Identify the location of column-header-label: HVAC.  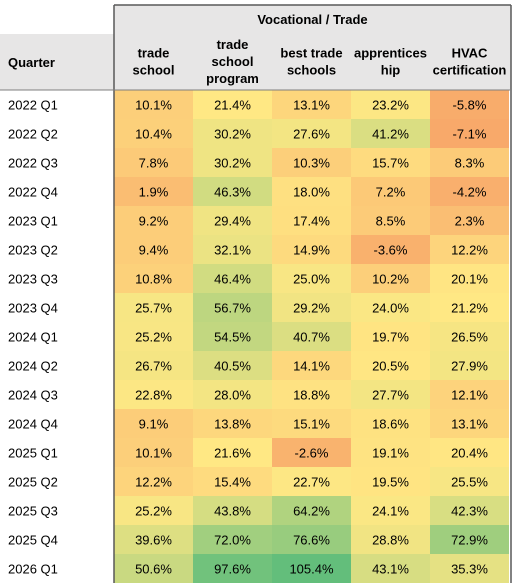
(470, 53).